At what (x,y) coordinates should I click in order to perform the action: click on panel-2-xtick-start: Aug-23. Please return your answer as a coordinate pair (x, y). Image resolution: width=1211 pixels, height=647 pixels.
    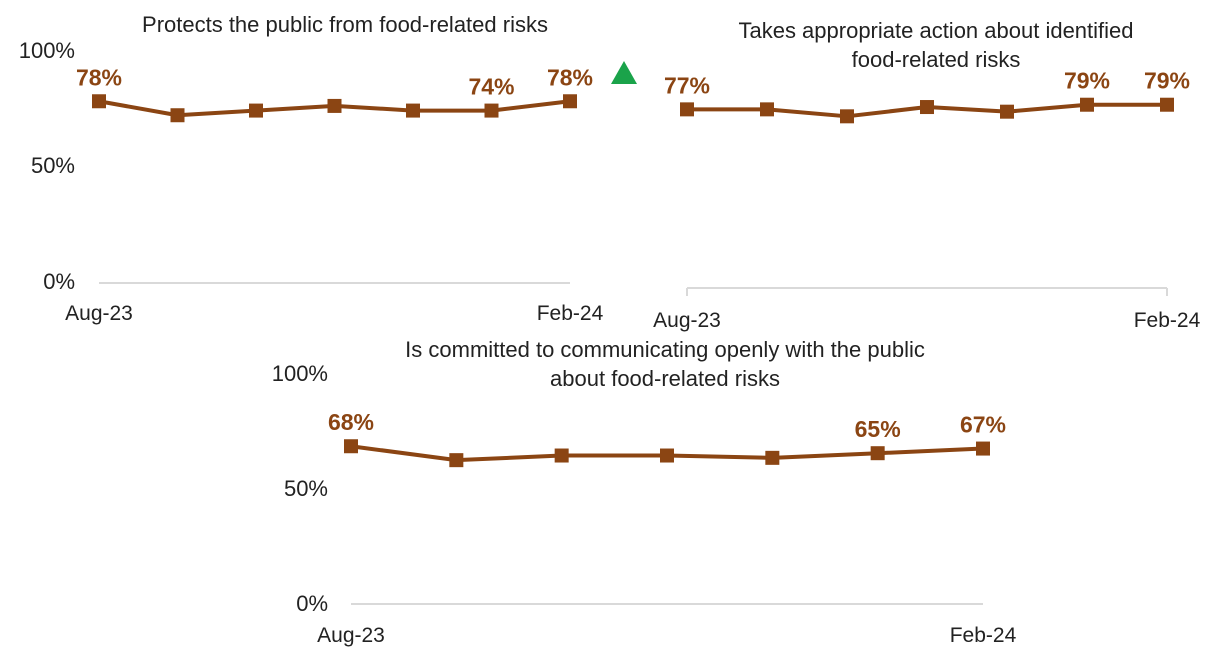
    Looking at the image, I should click on (687, 320).